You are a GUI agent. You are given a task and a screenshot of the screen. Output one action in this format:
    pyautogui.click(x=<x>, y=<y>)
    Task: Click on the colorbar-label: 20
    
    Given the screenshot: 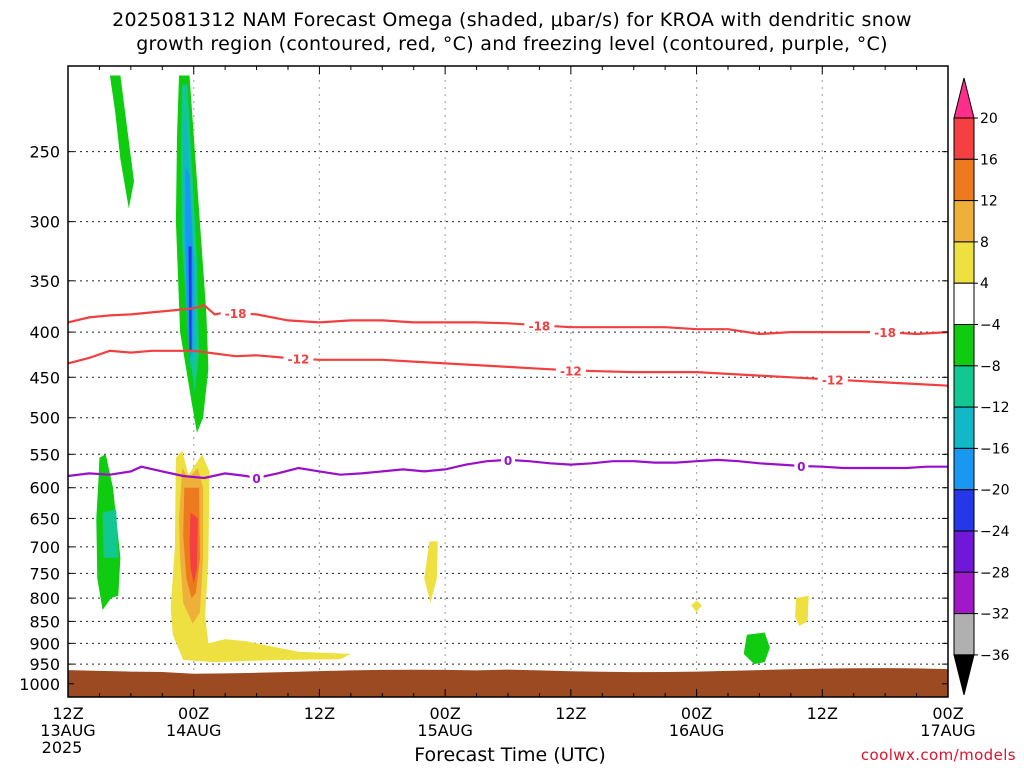 What is the action you would take?
    pyautogui.click(x=989, y=119)
    